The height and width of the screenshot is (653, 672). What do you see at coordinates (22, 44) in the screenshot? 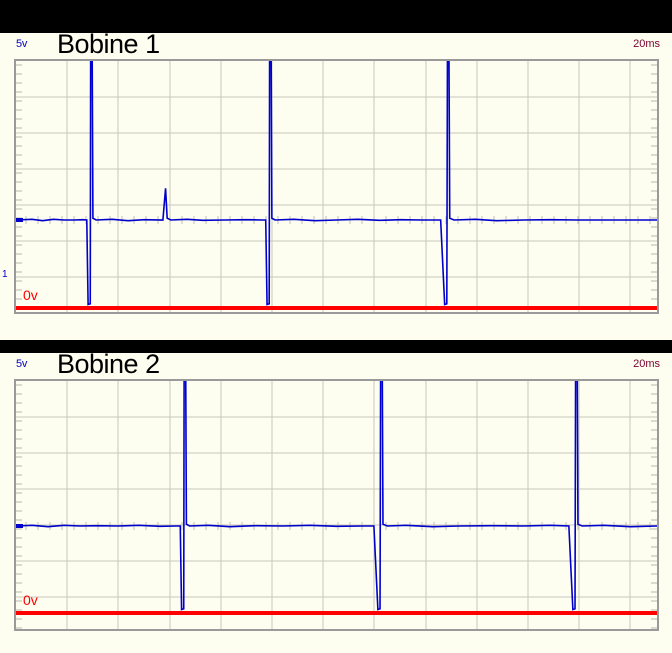
I see `channel-1-volts-per-div-label: 5v` at bounding box center [22, 44].